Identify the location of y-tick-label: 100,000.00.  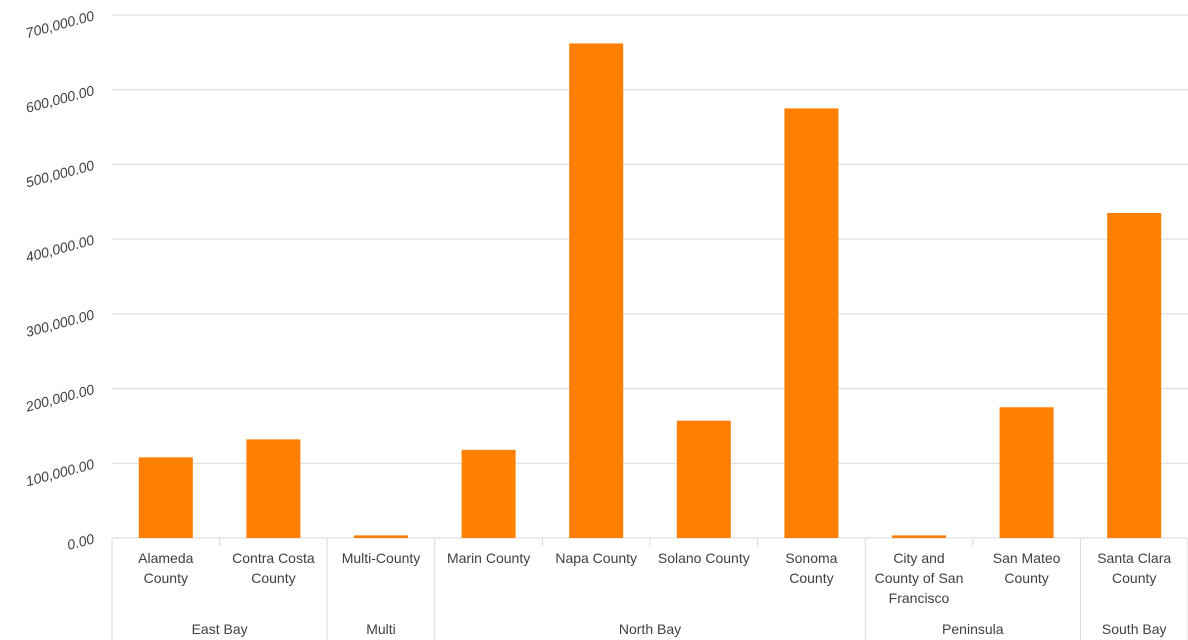
(60, 473).